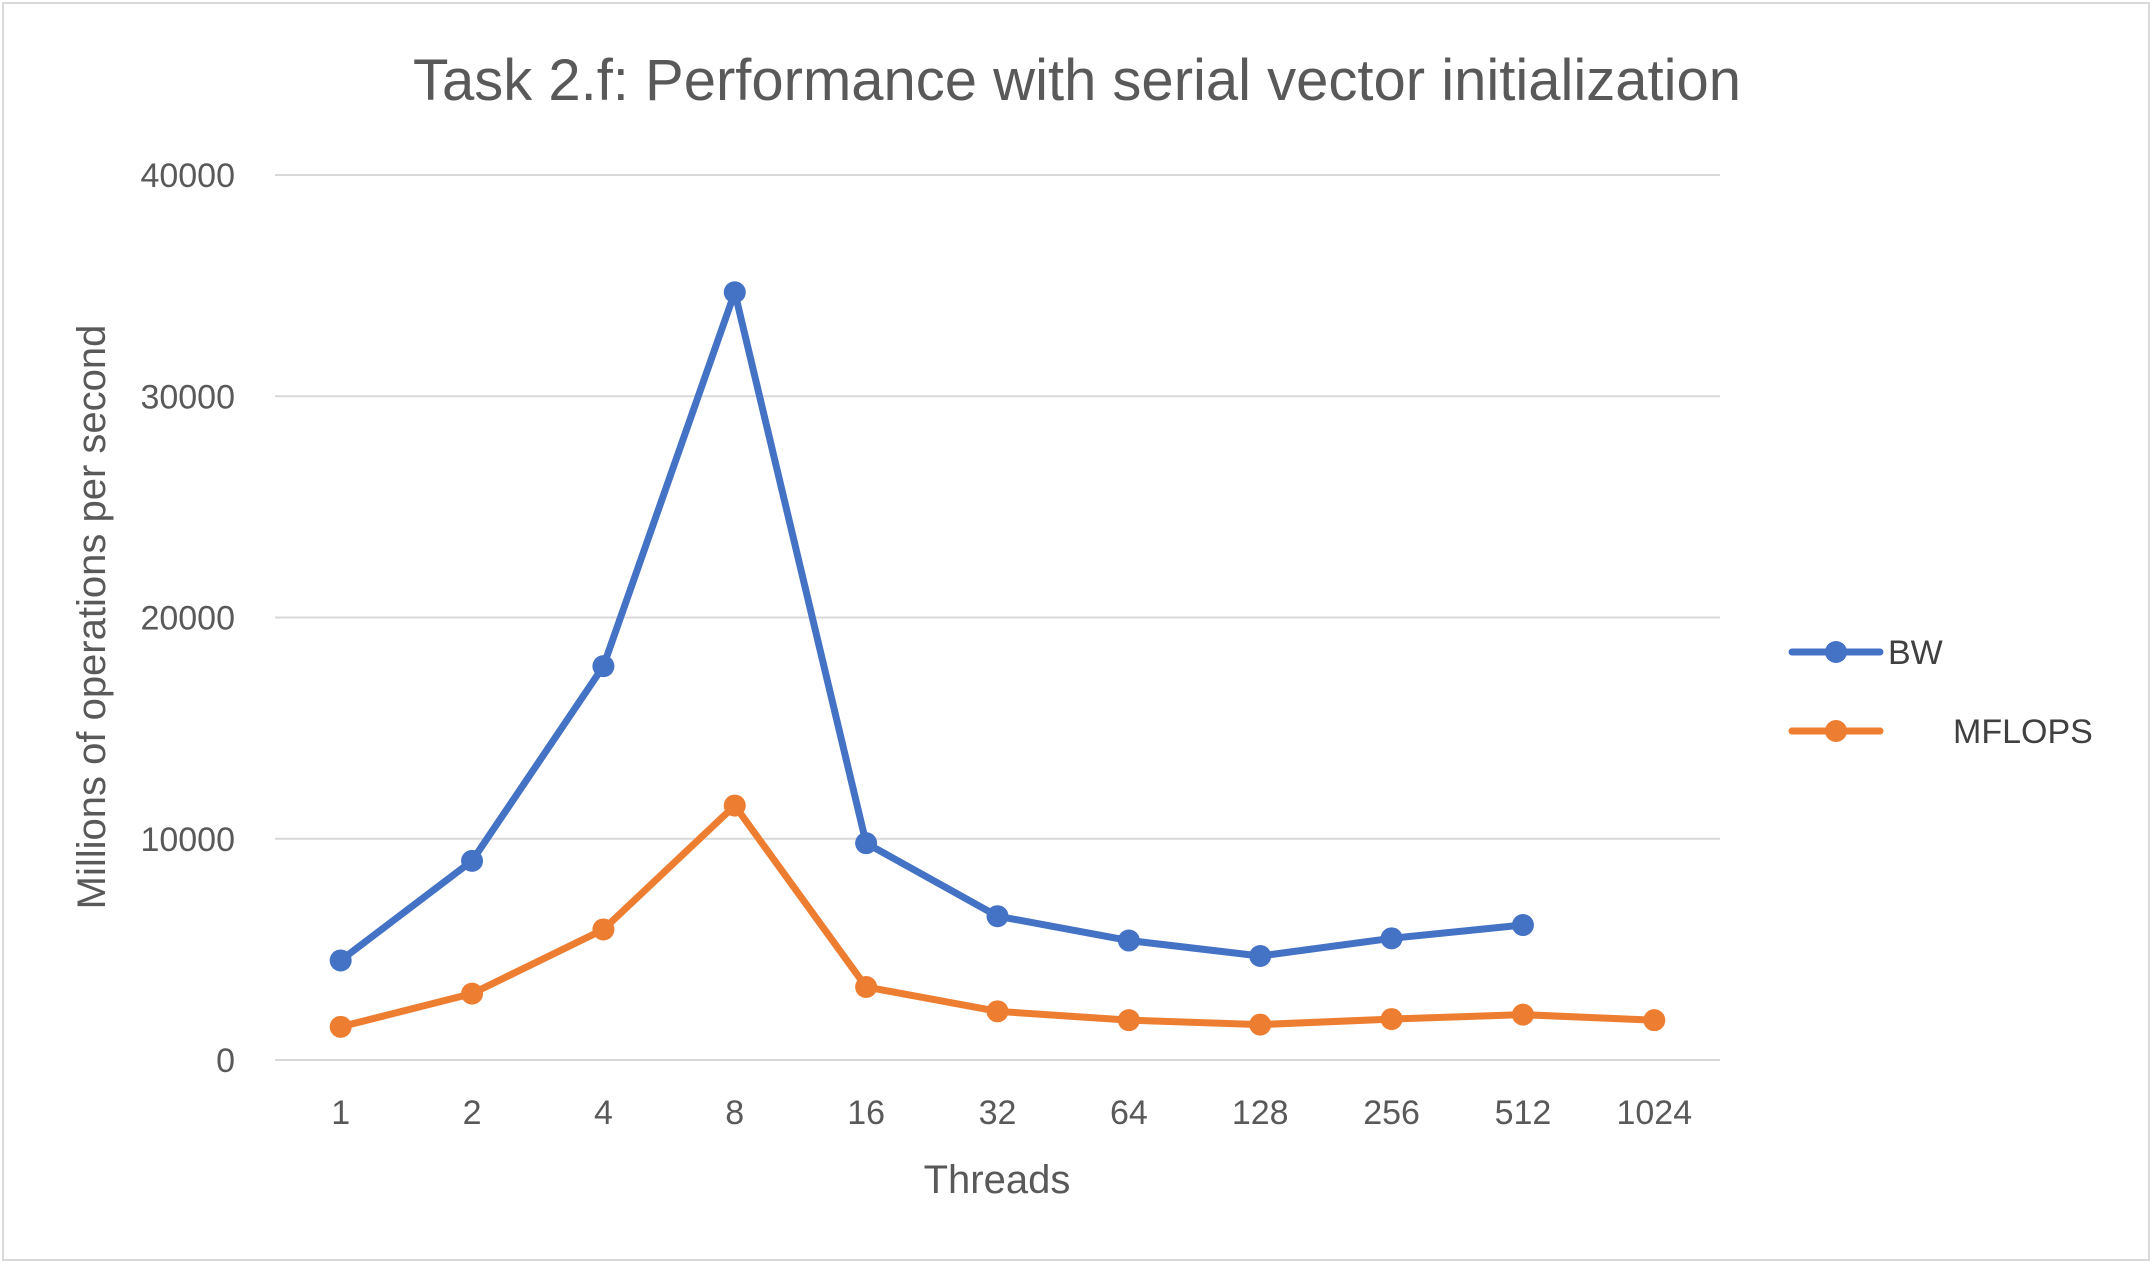 This screenshot has height=1265, width=2154. Describe the element at coordinates (998, 1113) in the screenshot. I see `x-tick-label: 32` at that location.